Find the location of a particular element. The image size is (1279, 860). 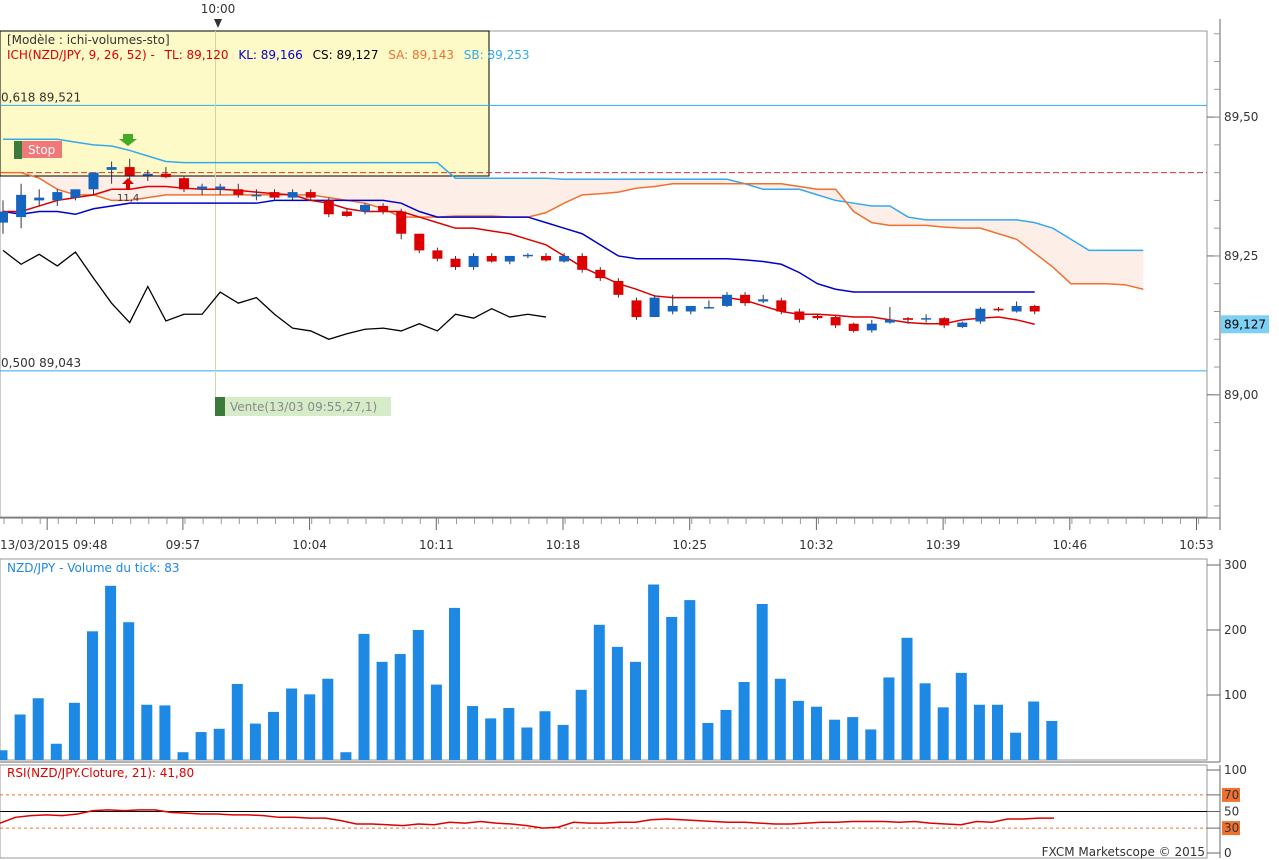

volume-tick-label: 300 is located at coordinates (1235, 565).